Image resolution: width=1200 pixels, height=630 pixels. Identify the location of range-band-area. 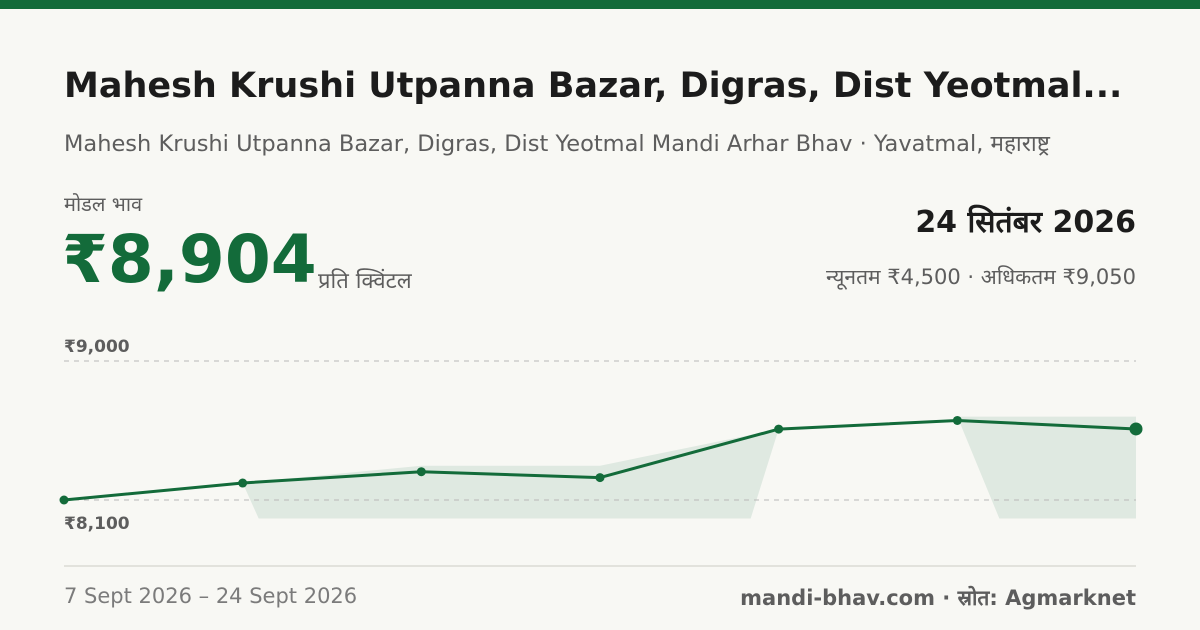
(689, 467).